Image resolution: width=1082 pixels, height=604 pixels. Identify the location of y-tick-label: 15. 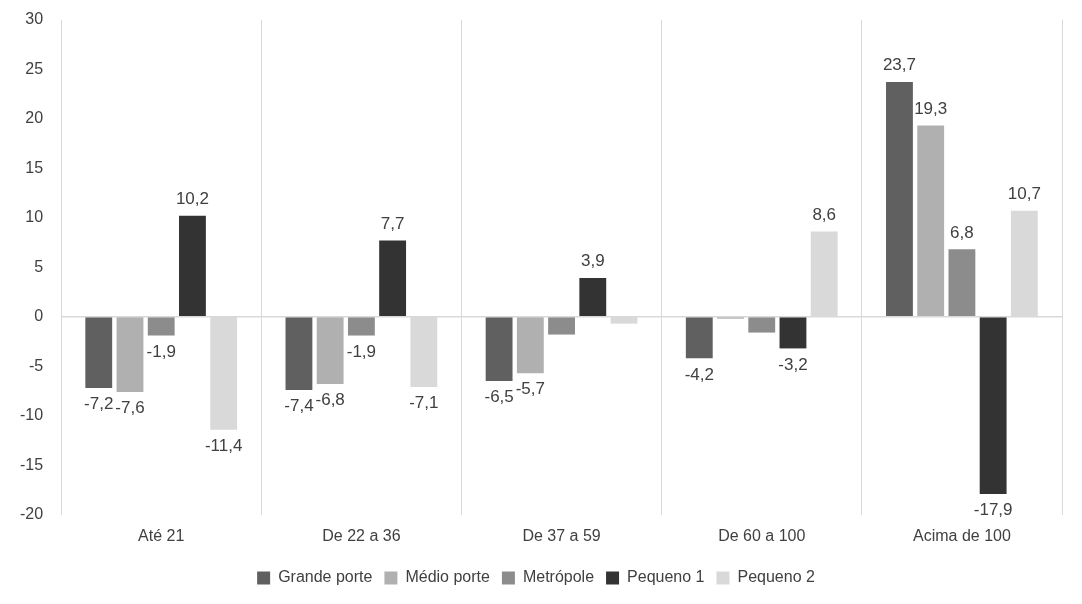
(34, 167).